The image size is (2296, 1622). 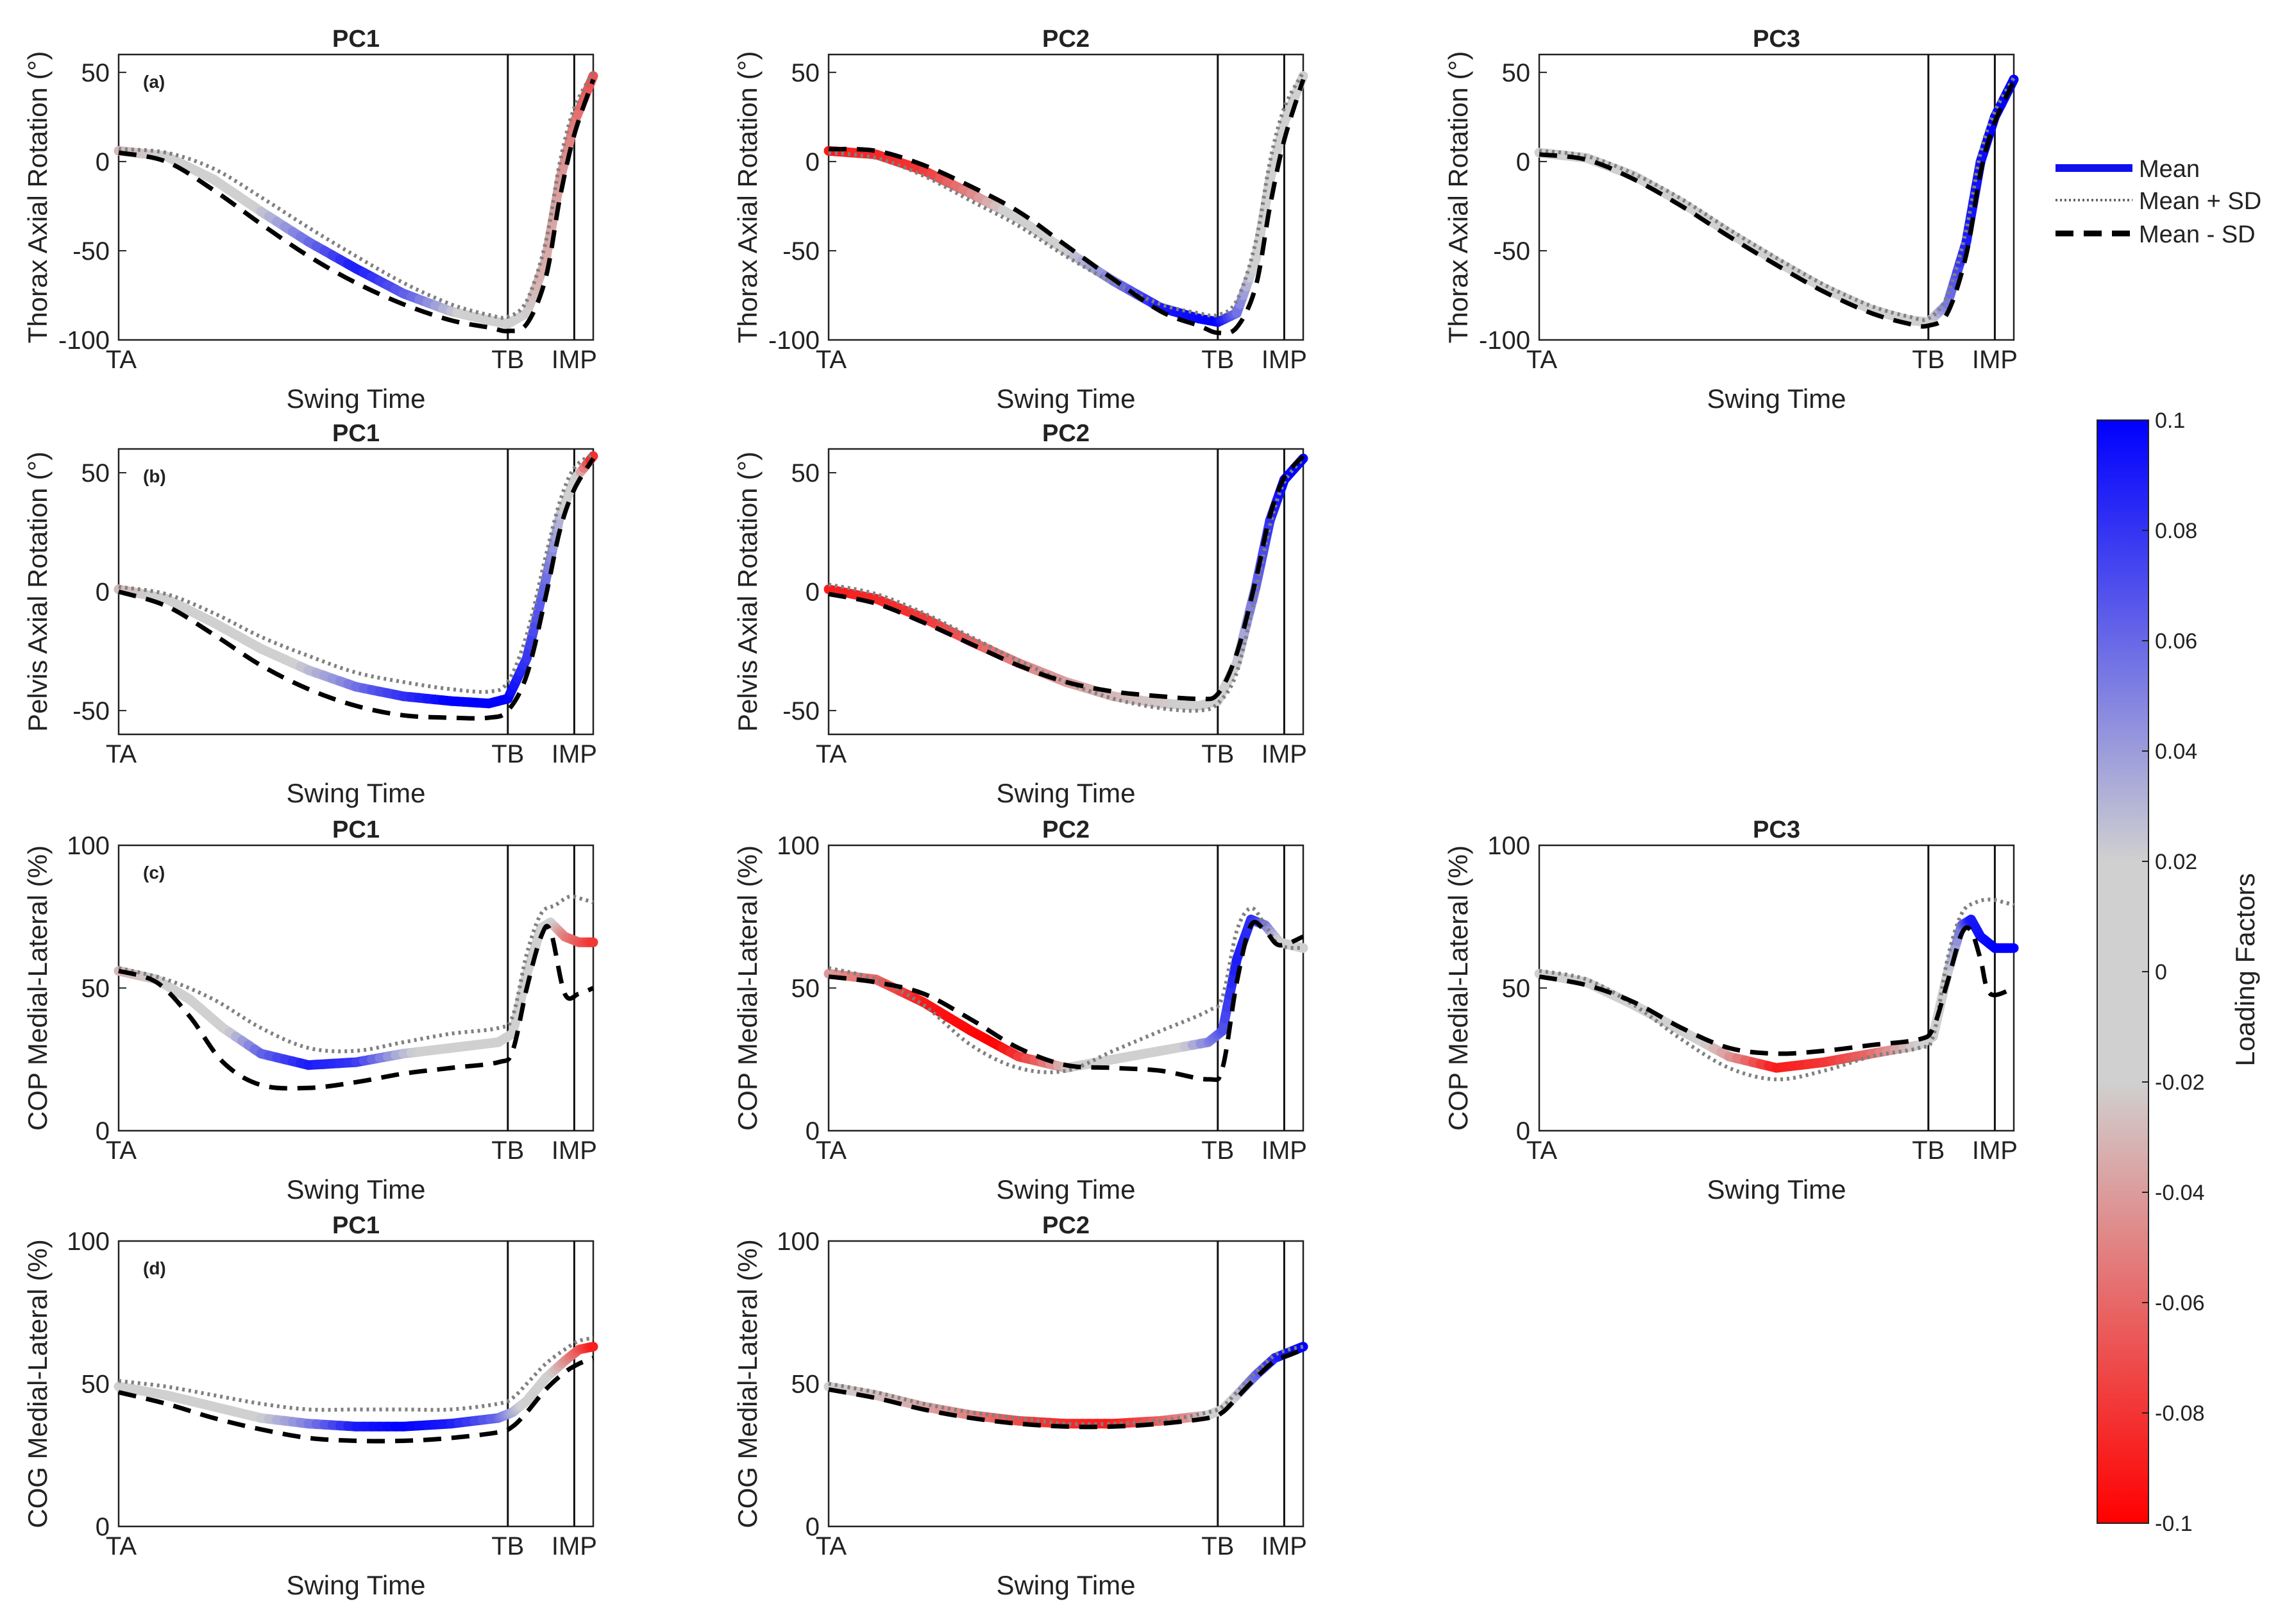 What do you see at coordinates (2176, 862) in the screenshot?
I see `colorbar-tick-label: 0.02` at bounding box center [2176, 862].